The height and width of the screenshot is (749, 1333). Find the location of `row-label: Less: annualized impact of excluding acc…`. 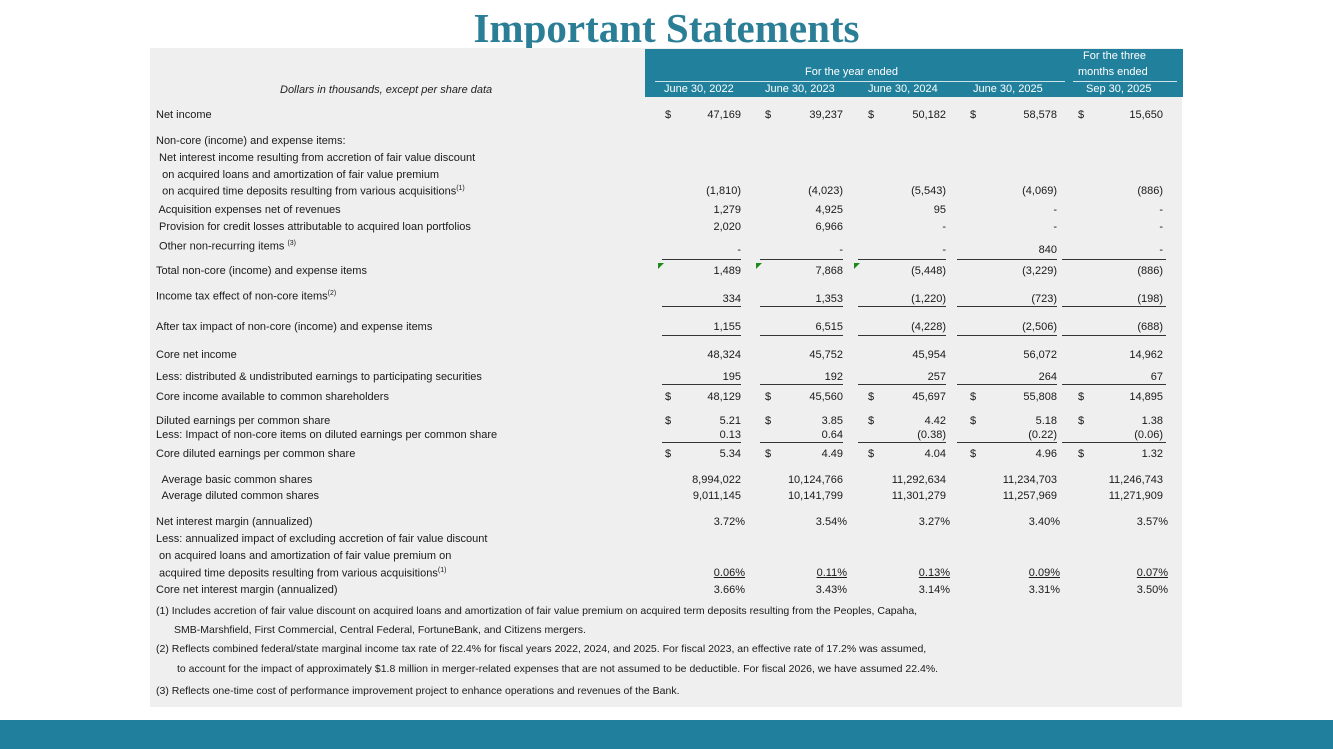

row-label: Less: annualized impact of excluding acc… is located at coordinates (322, 539).